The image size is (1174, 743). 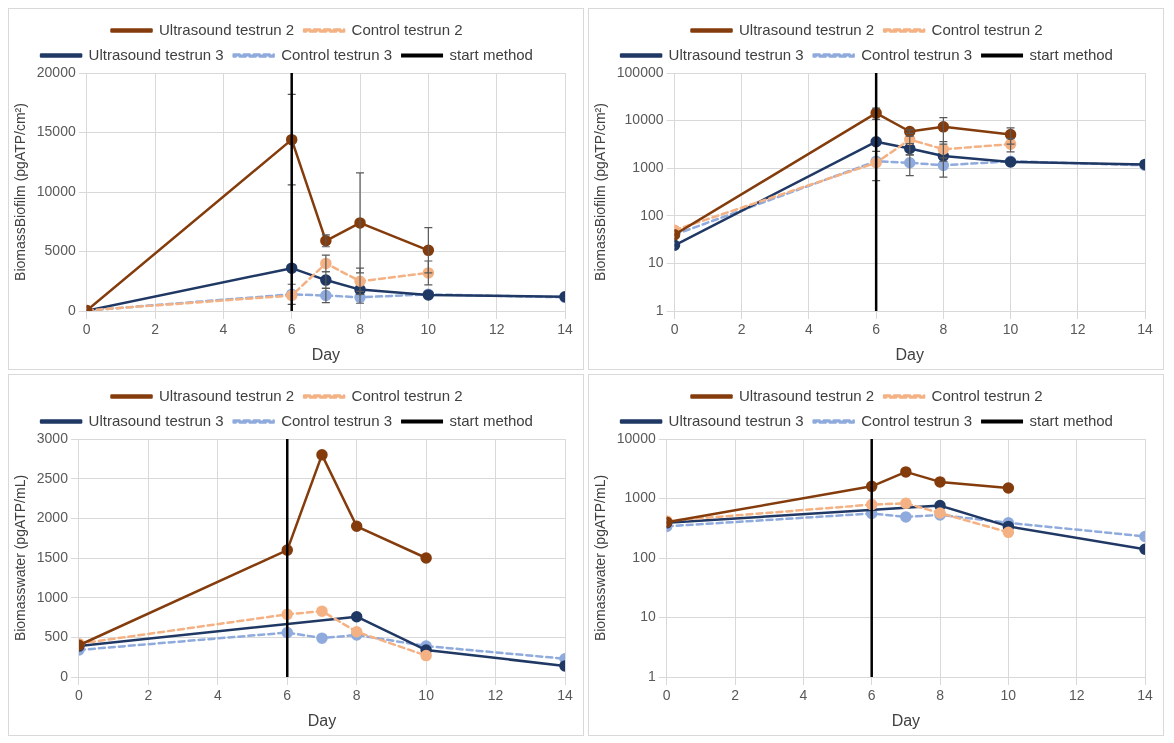 What do you see at coordinates (56, 636) in the screenshot?
I see `y-tick-label: 500` at bounding box center [56, 636].